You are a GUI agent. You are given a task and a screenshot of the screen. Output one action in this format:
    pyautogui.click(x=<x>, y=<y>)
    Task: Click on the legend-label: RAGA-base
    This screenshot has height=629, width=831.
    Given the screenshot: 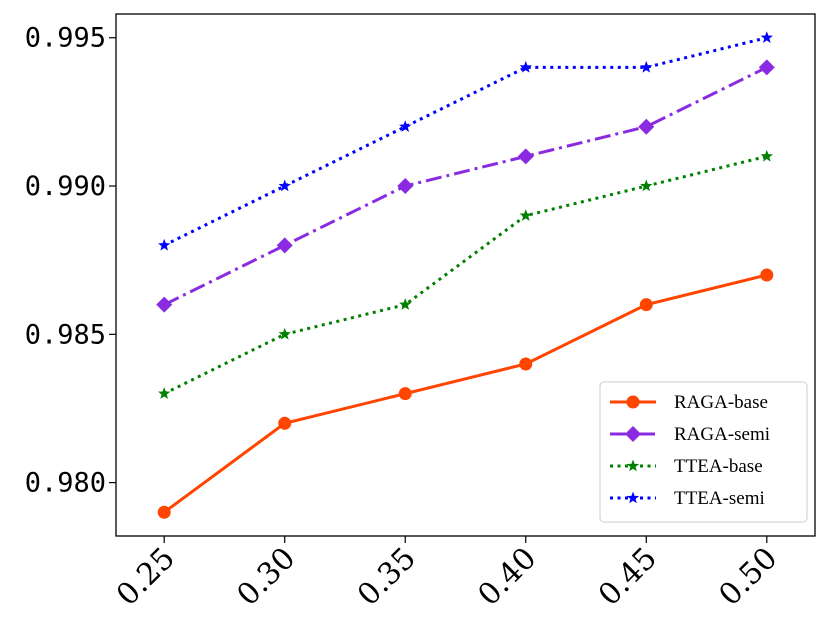 What is the action you would take?
    pyautogui.click(x=721, y=402)
    